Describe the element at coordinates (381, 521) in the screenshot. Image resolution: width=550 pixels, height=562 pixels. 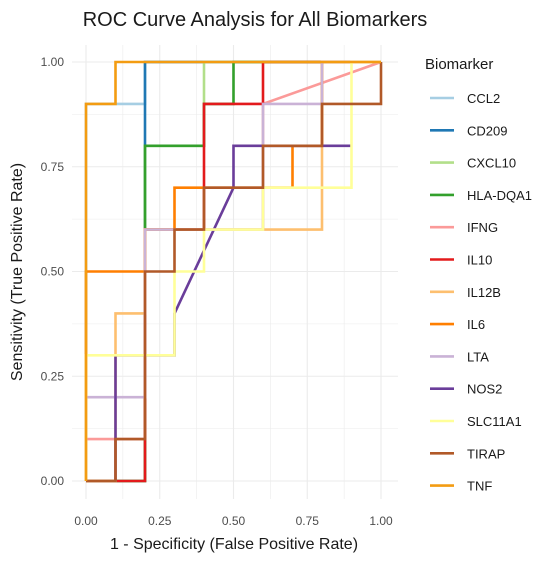
I see `x-tick-label: 1.00` at that location.